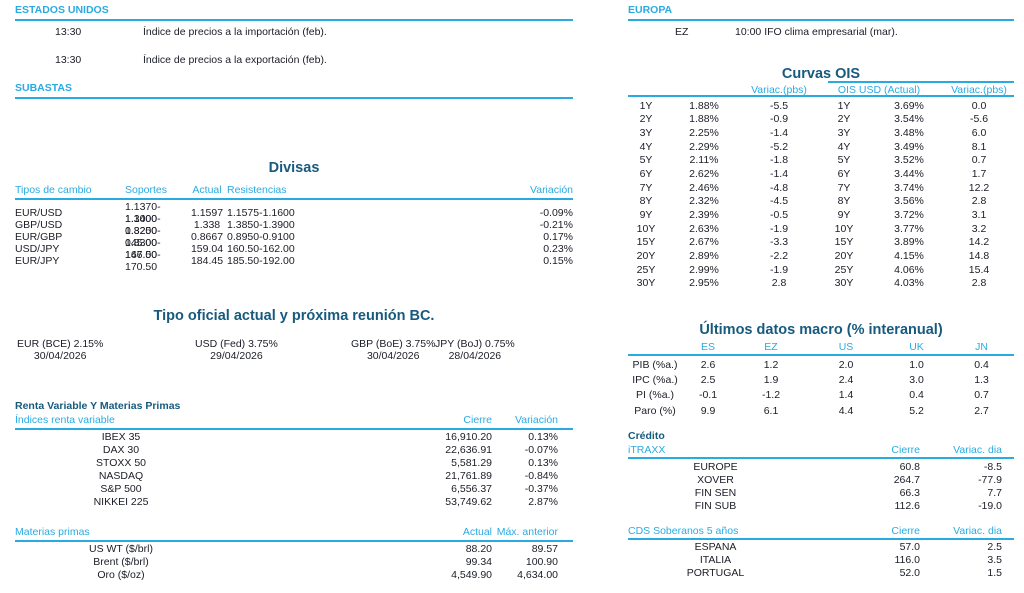 The image size is (1024, 593). What do you see at coordinates (294, 422) in the screenshot?
I see `indices-table-header: Índices renta variable Cierre Variación` at bounding box center [294, 422].